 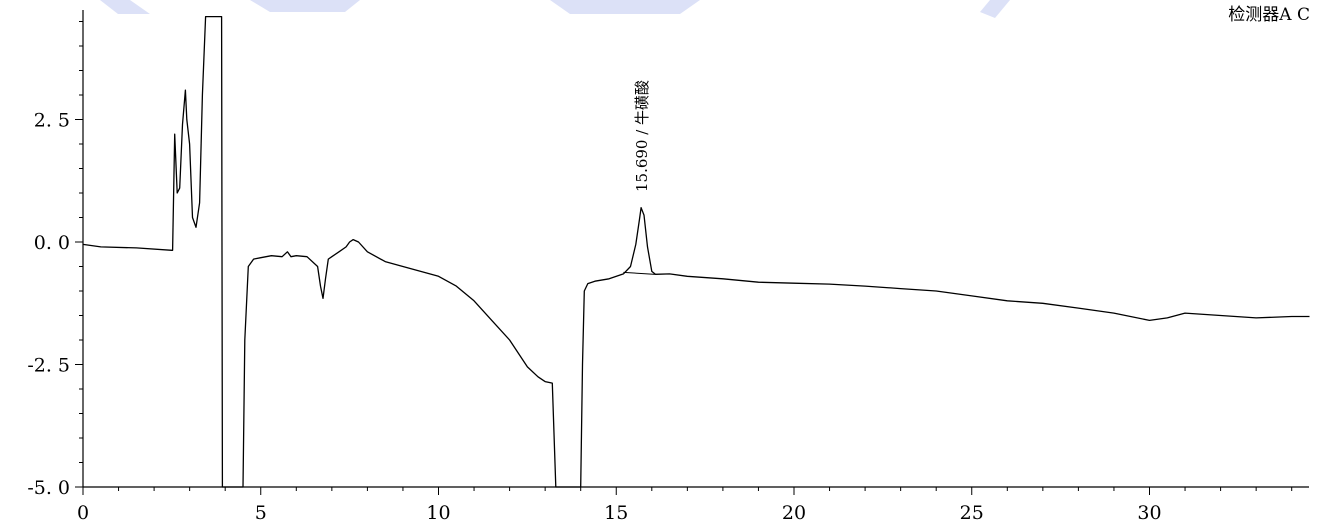 What do you see at coordinates (794, 512) in the screenshot?
I see `x-tick-label: 20` at bounding box center [794, 512].